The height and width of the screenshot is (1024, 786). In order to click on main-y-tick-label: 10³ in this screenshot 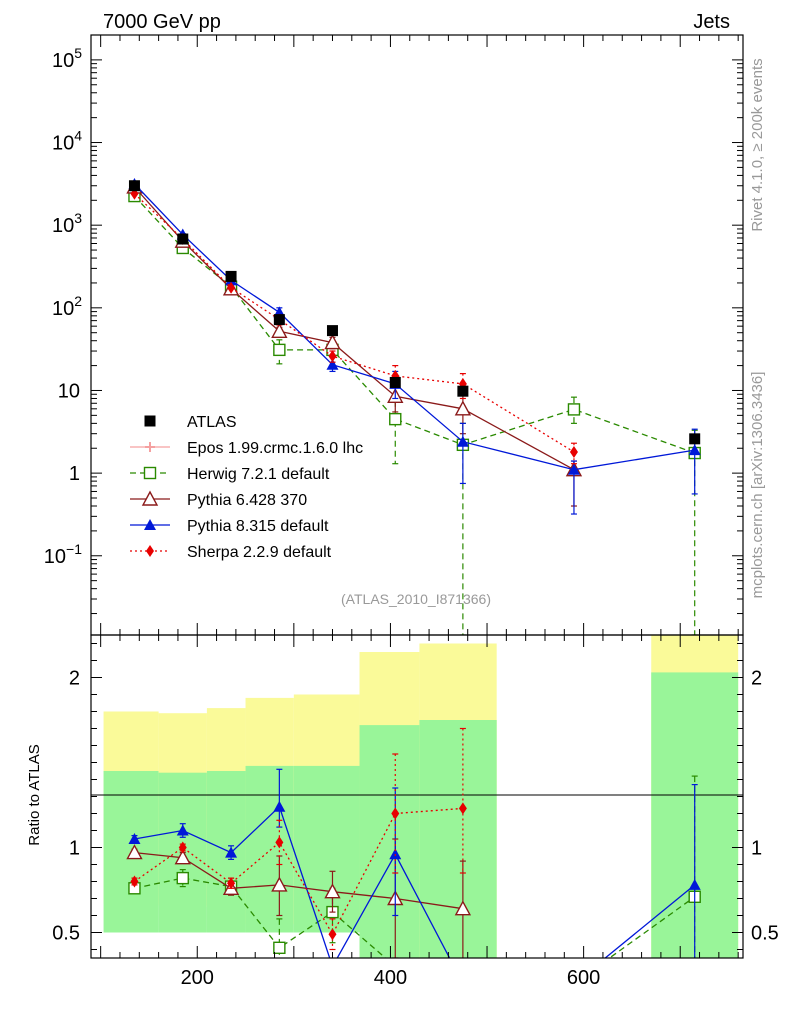, I will do `click(67, 223)`.